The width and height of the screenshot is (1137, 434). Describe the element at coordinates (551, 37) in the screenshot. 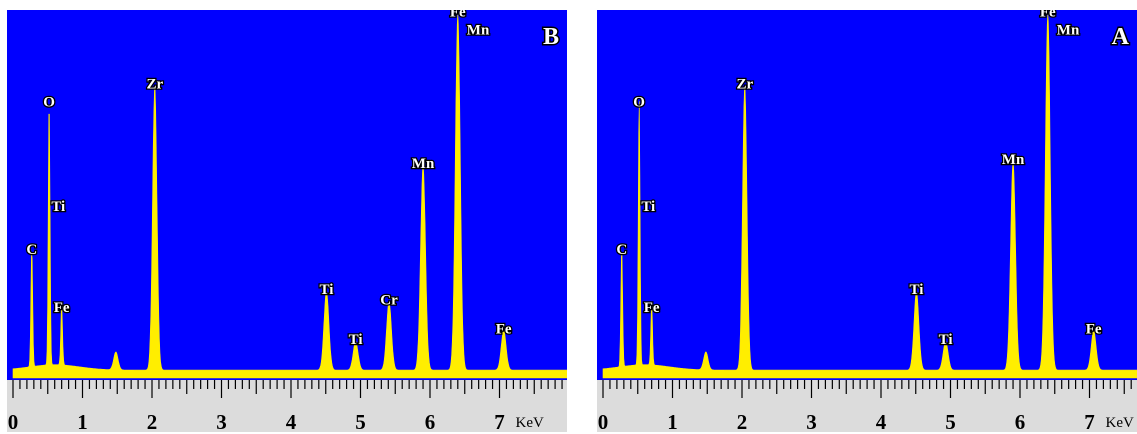

I see `panel-letter: B` at that location.